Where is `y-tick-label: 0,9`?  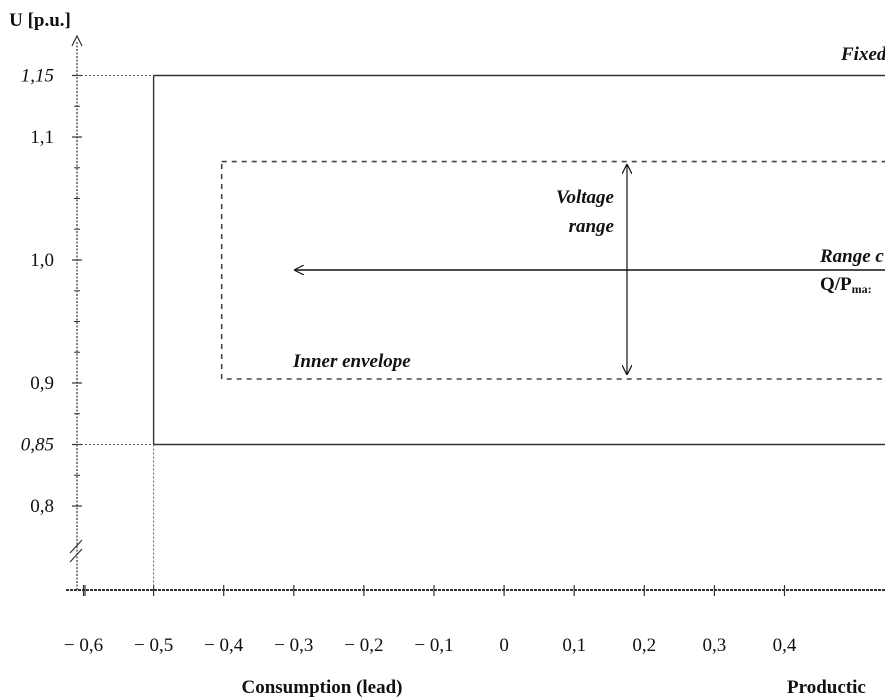 y-tick-label: 0,9 is located at coordinates (42, 383).